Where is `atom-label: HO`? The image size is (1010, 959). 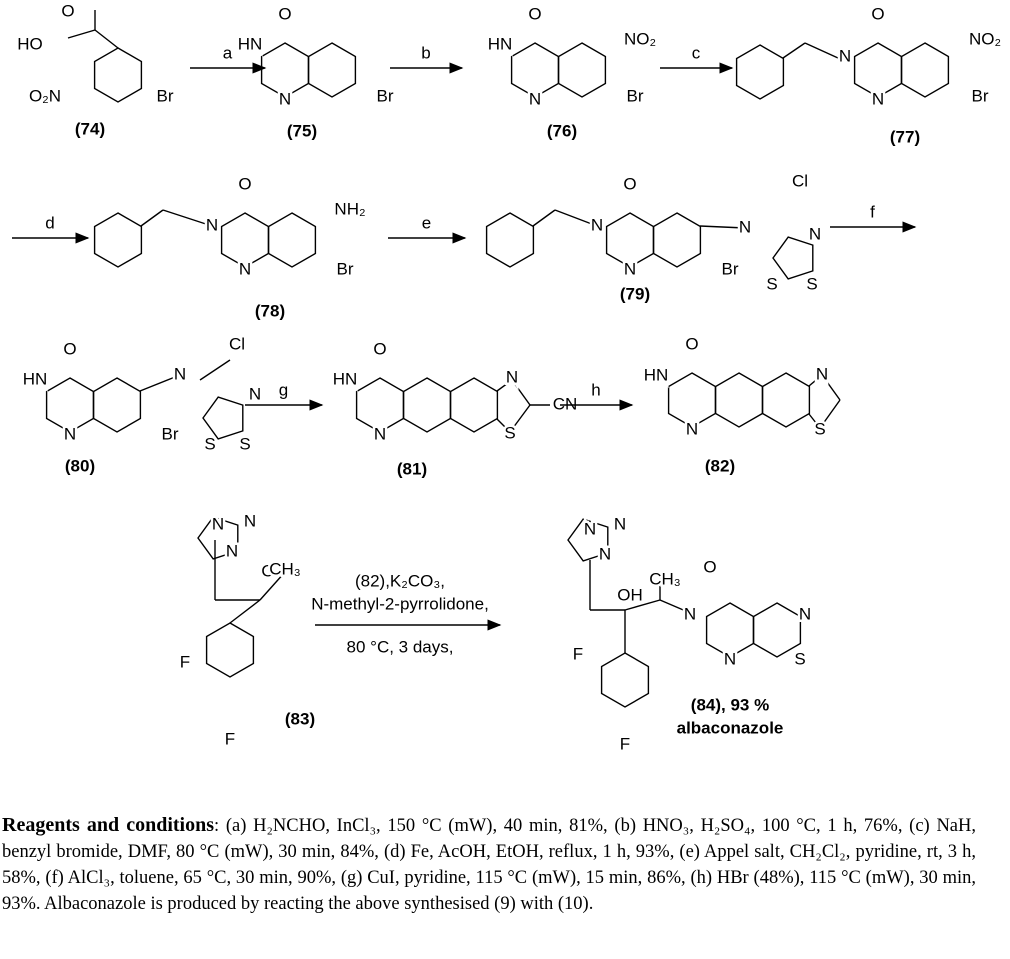 atom-label: HO is located at coordinates (30, 43).